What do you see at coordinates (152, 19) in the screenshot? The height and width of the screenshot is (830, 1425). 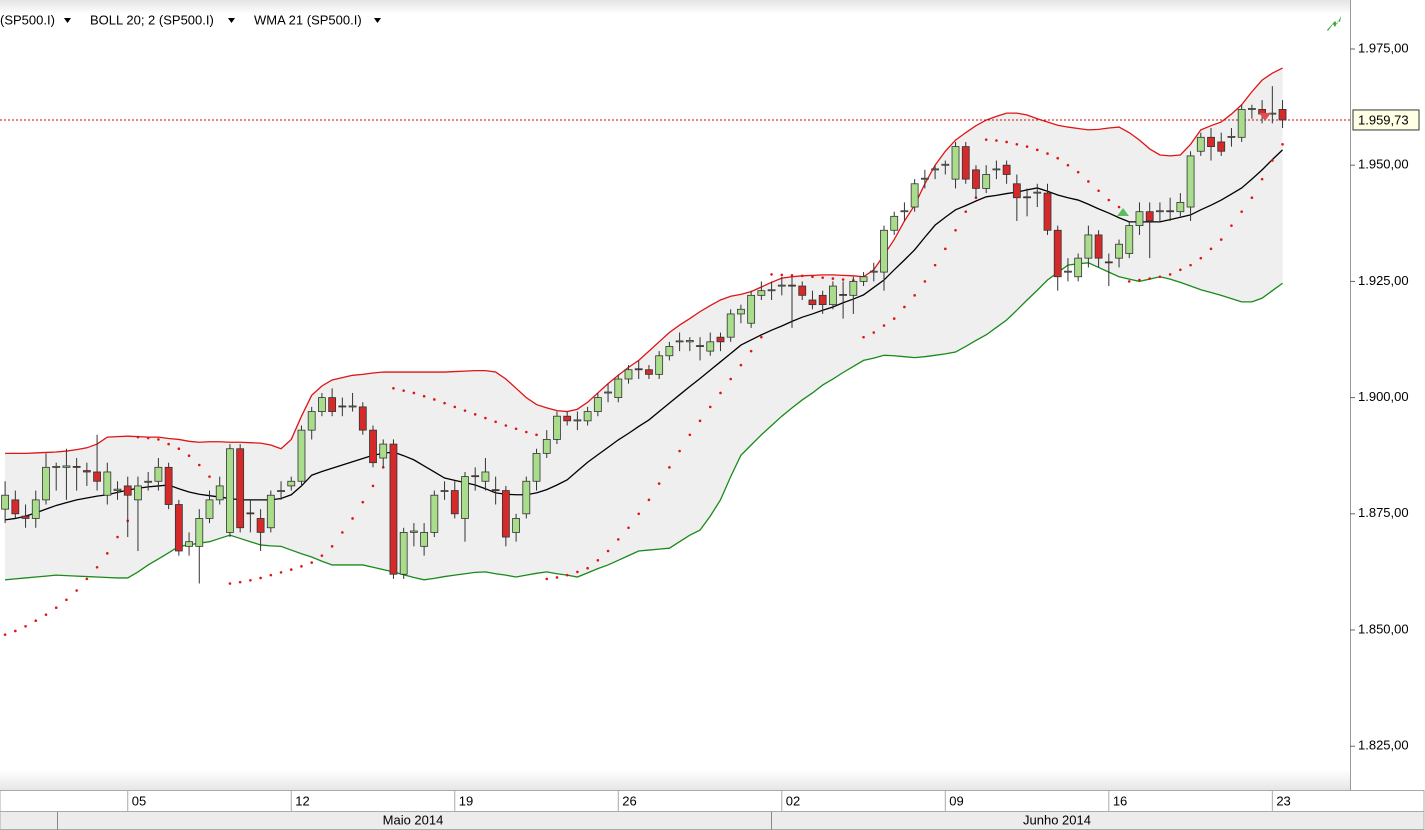 I see `legend-bollinger: BOLL 20; 2 (SP500.I)` at bounding box center [152, 19].